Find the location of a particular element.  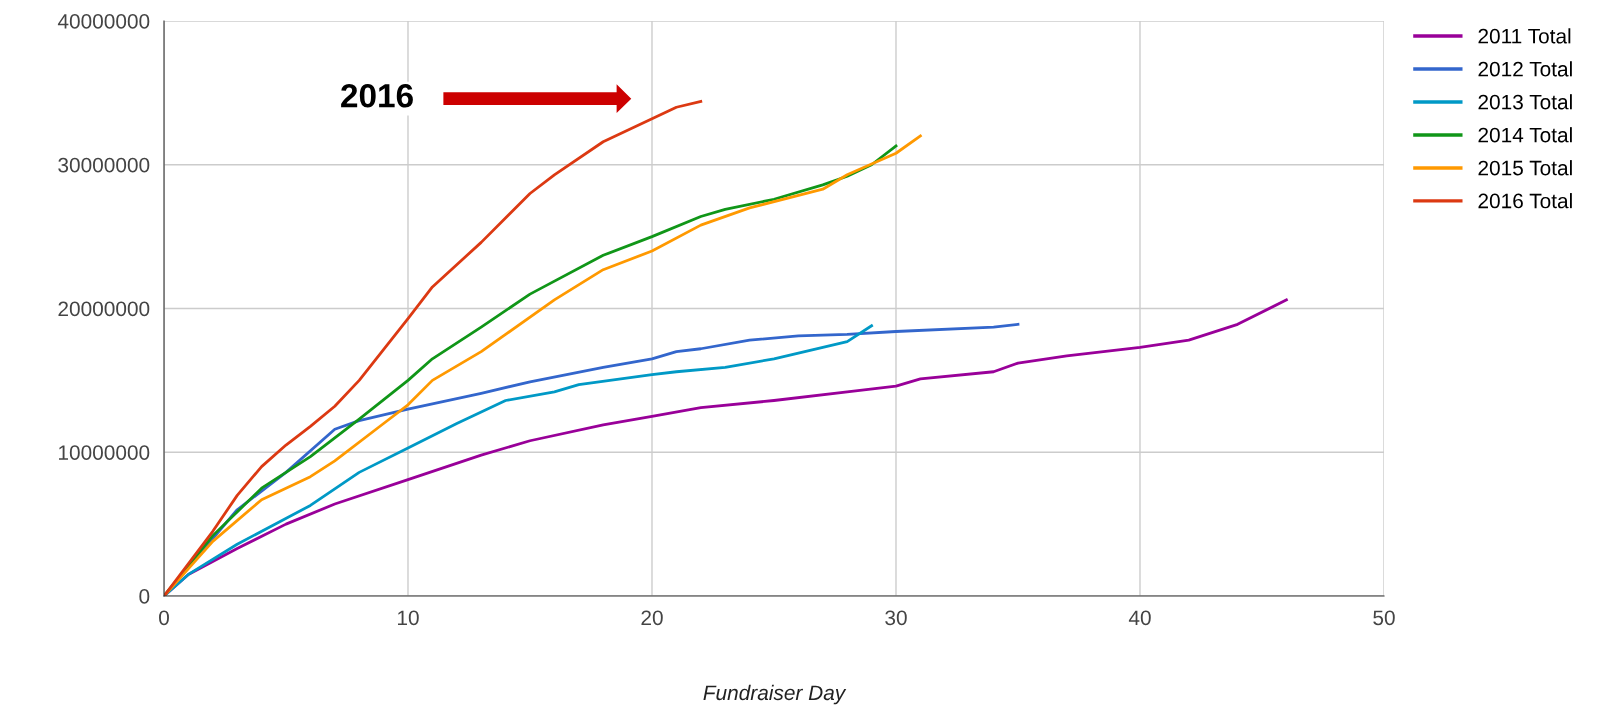

legend-label: 2013 Total is located at coordinates (1525, 102).